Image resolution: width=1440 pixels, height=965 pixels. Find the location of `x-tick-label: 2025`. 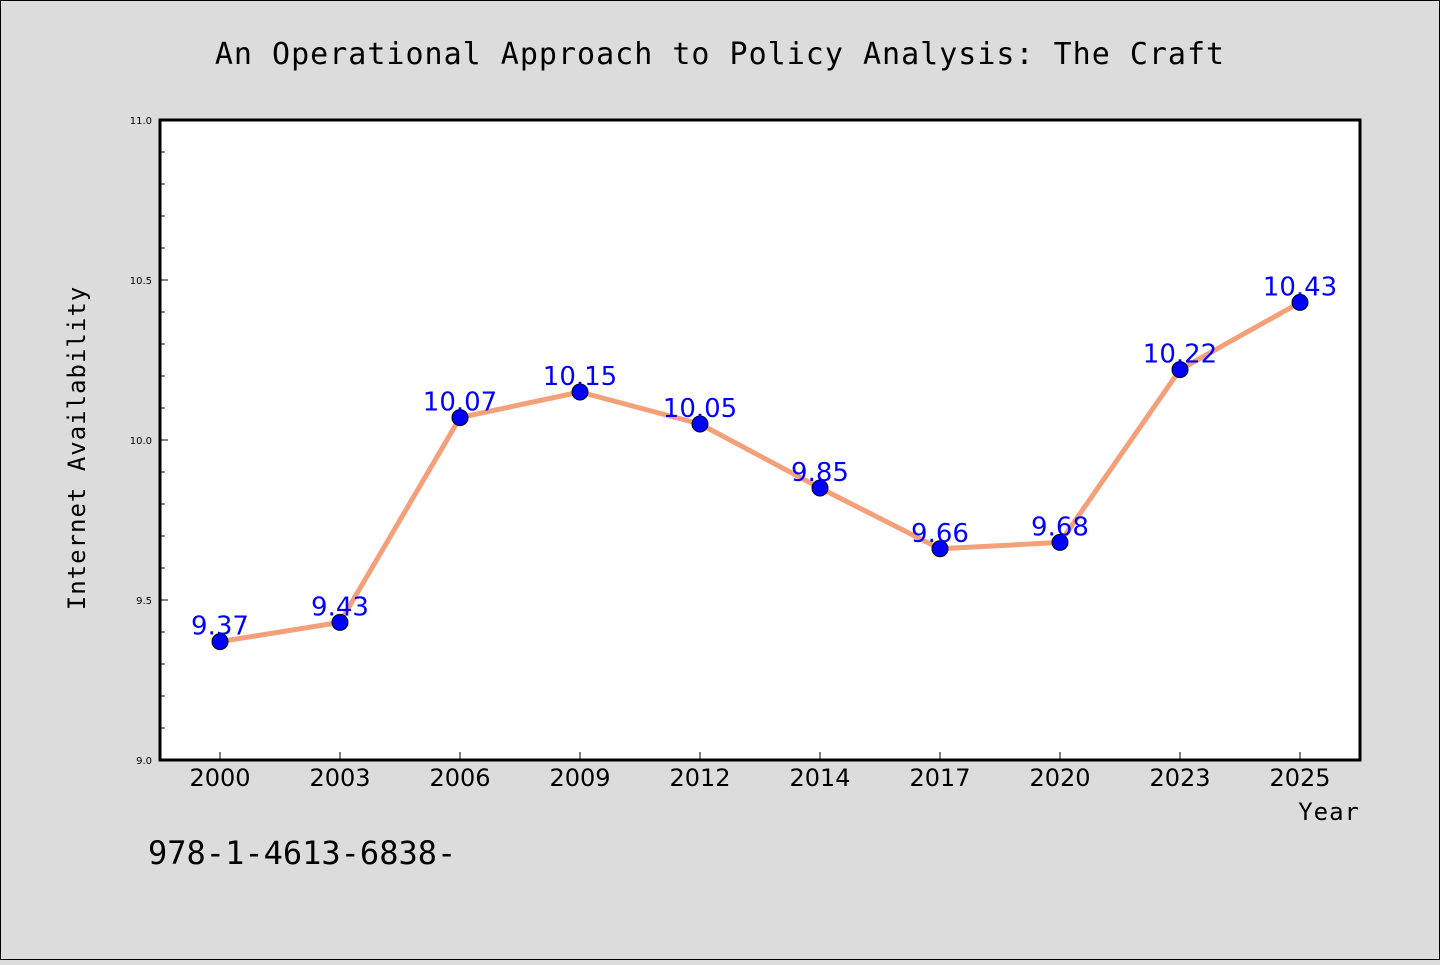

x-tick-label: 2025 is located at coordinates (1299, 778).